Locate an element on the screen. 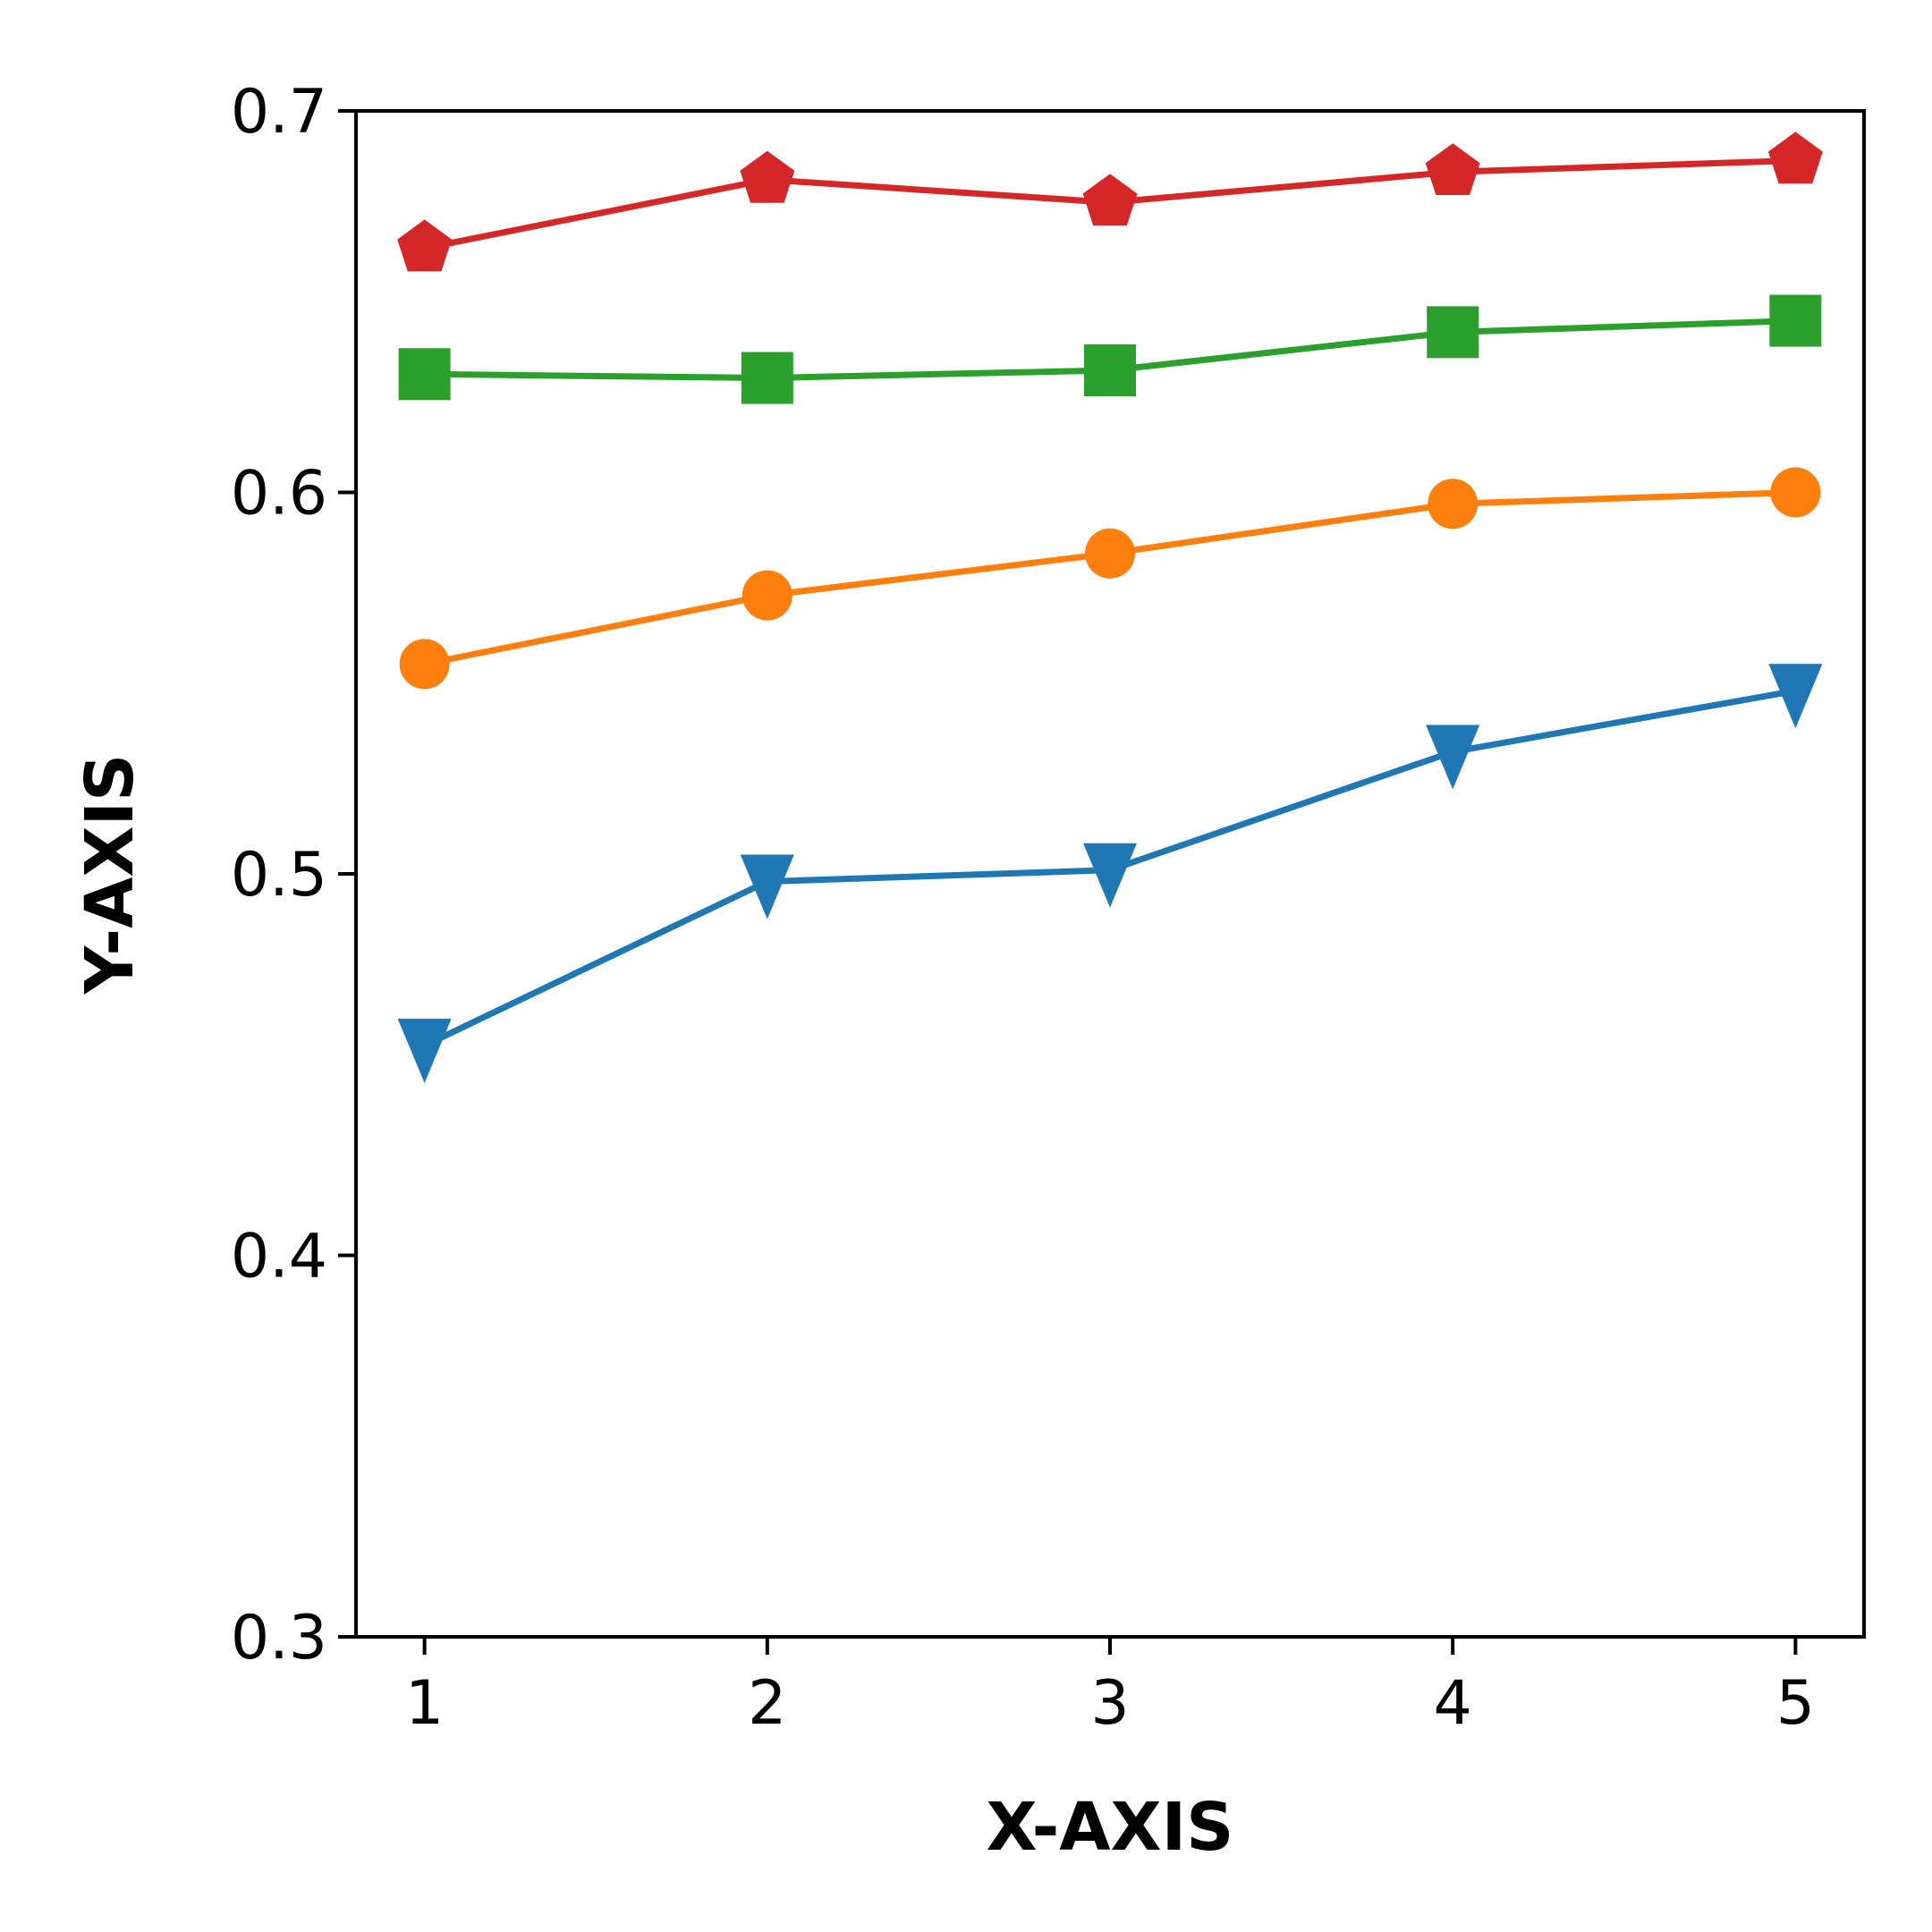 The image size is (1932, 1932). x-tick-label: 4 is located at coordinates (1453, 1703).